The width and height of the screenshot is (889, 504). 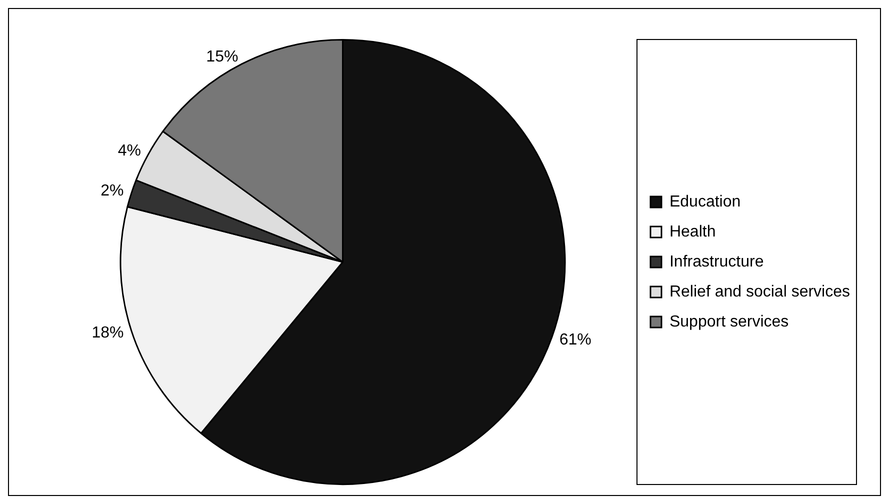 What do you see at coordinates (729, 321) in the screenshot?
I see `legend-label: Support services` at bounding box center [729, 321].